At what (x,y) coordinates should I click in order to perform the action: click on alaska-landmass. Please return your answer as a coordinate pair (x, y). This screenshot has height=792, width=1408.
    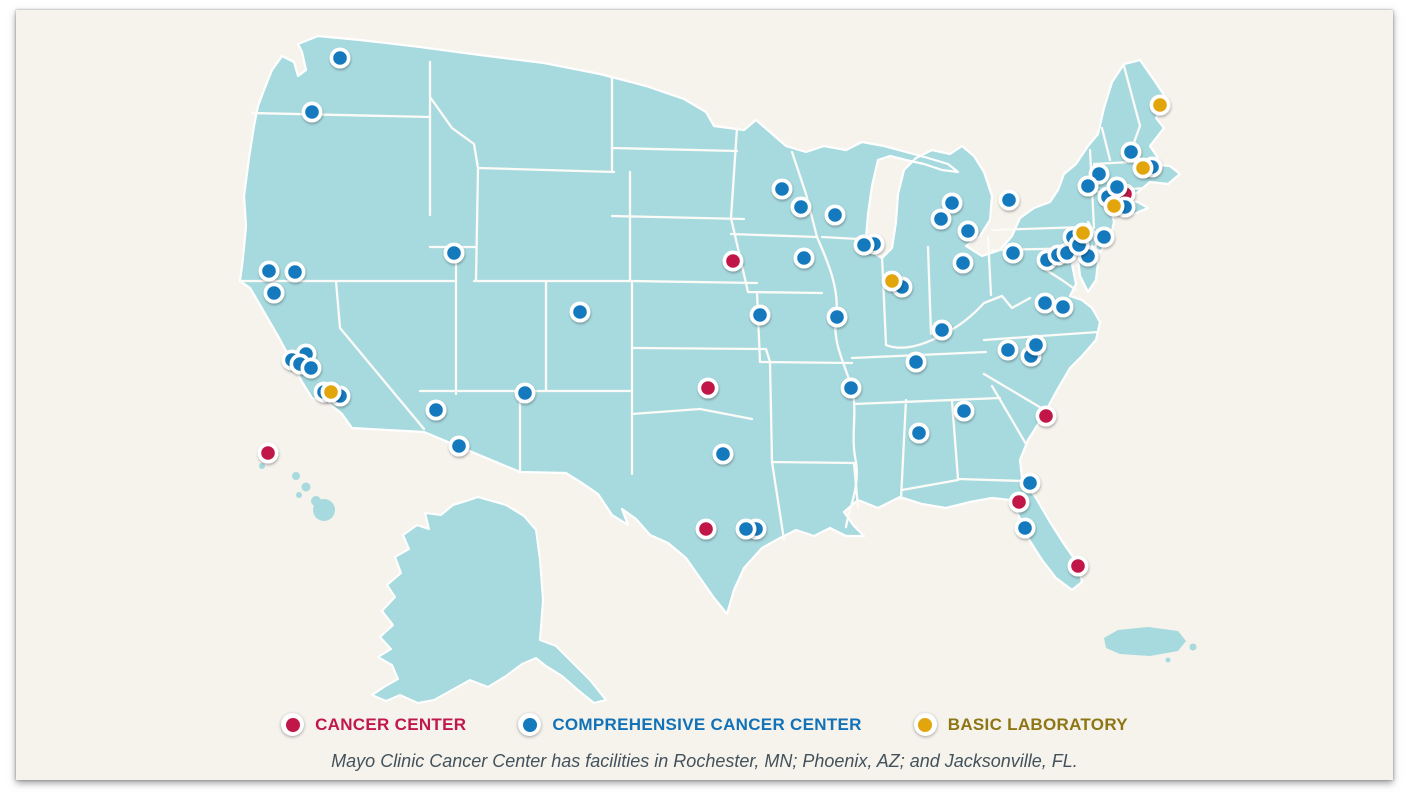
    Looking at the image, I should click on (489, 600).